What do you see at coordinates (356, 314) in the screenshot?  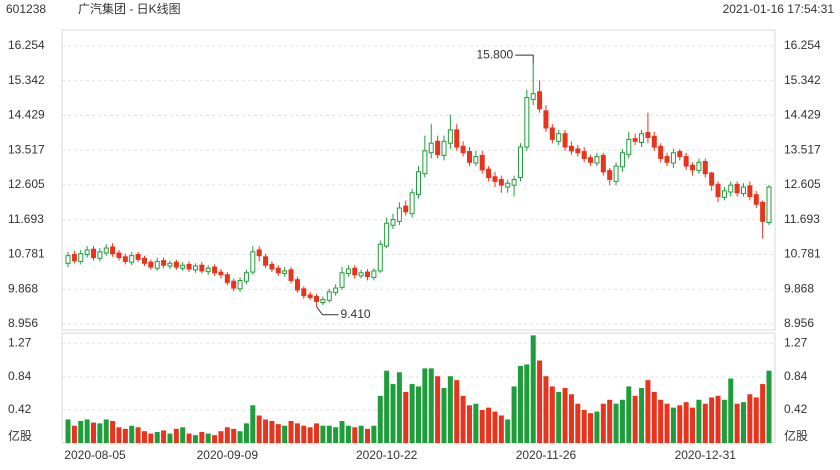 I see `min-label: 9.410` at bounding box center [356, 314].